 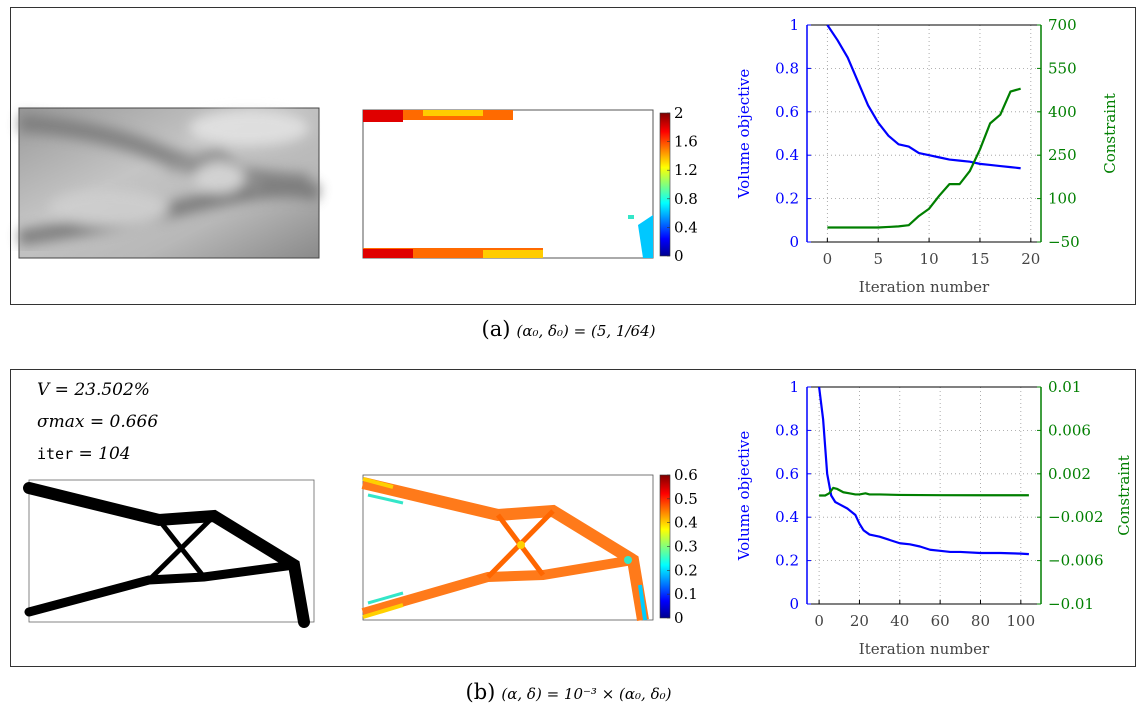 I want to click on density-image-a, so click(x=169, y=183).